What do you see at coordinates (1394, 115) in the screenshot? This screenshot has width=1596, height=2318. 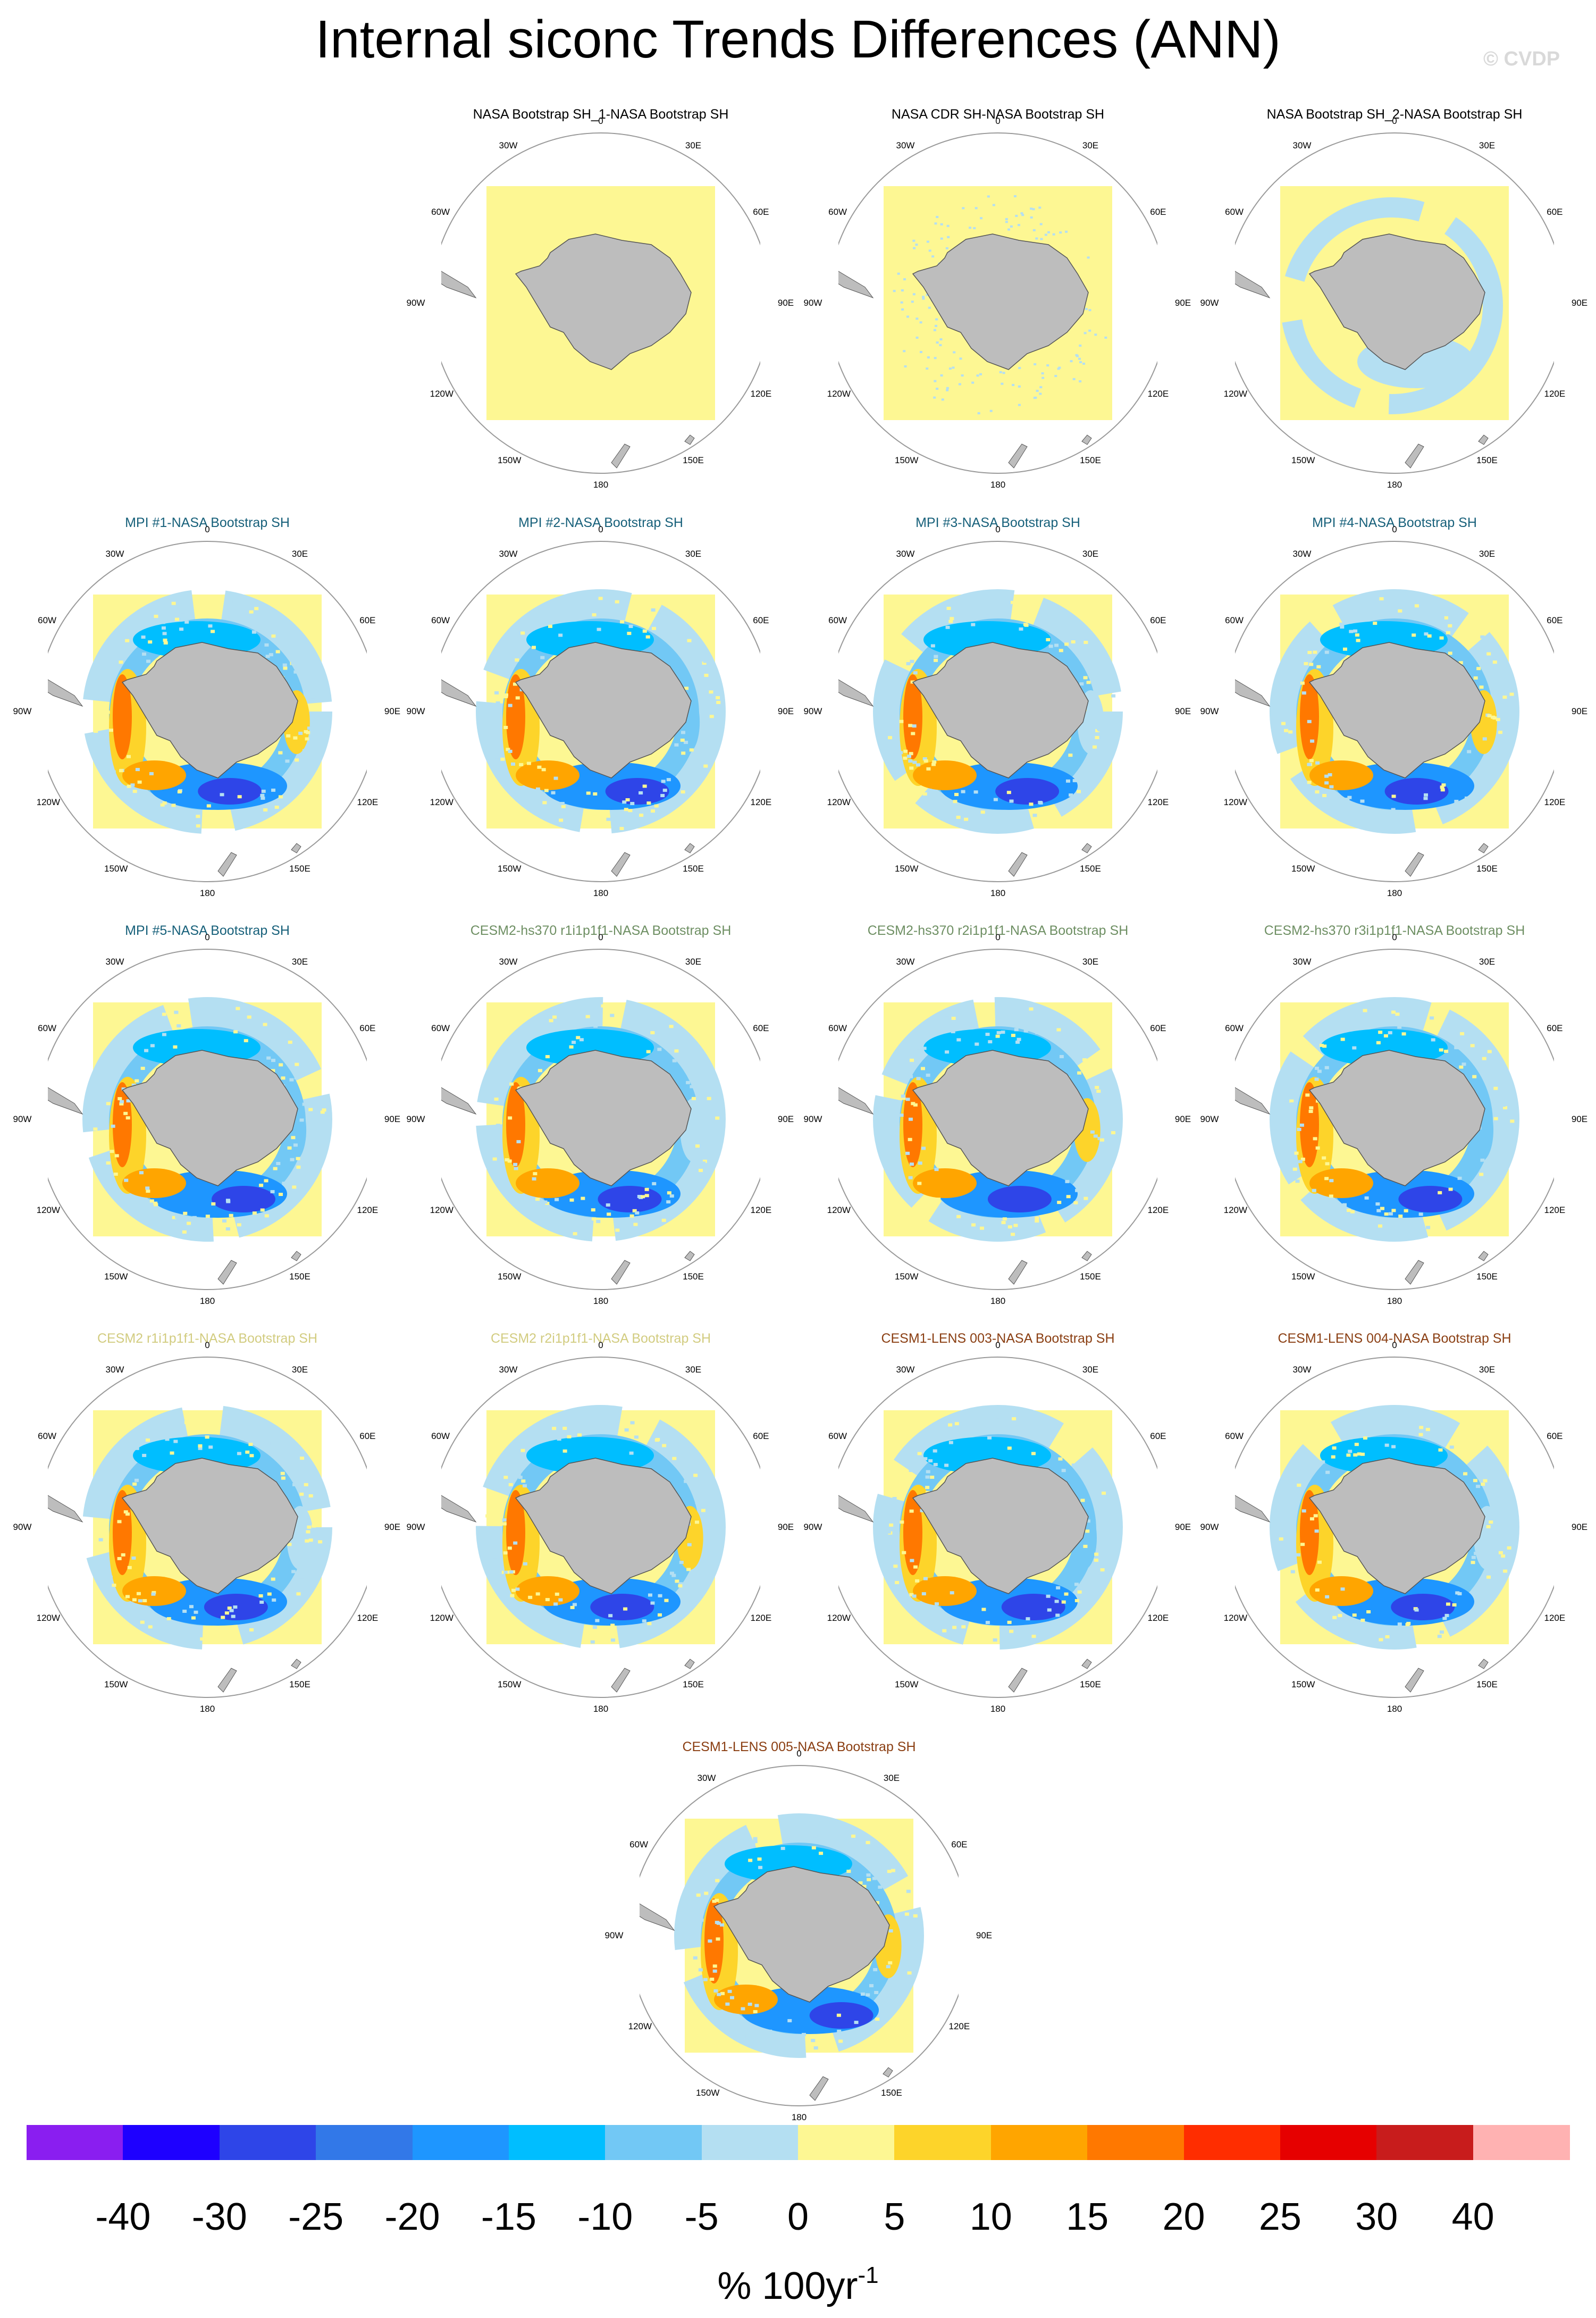 I see `panel-title: NASA Bootstrap SH_2-NASA Bootstrap SH` at bounding box center [1394, 115].